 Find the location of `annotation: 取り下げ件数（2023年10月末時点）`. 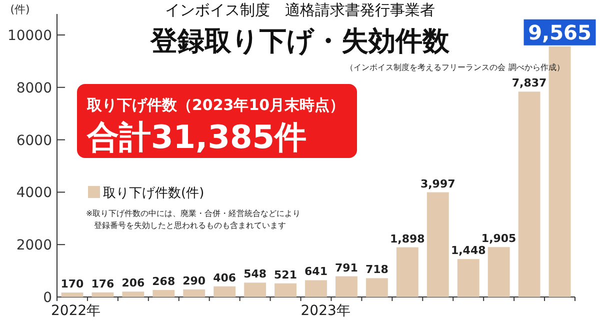

annotation: 取り下げ件数（2023年10月末時点） is located at coordinates (215, 105).